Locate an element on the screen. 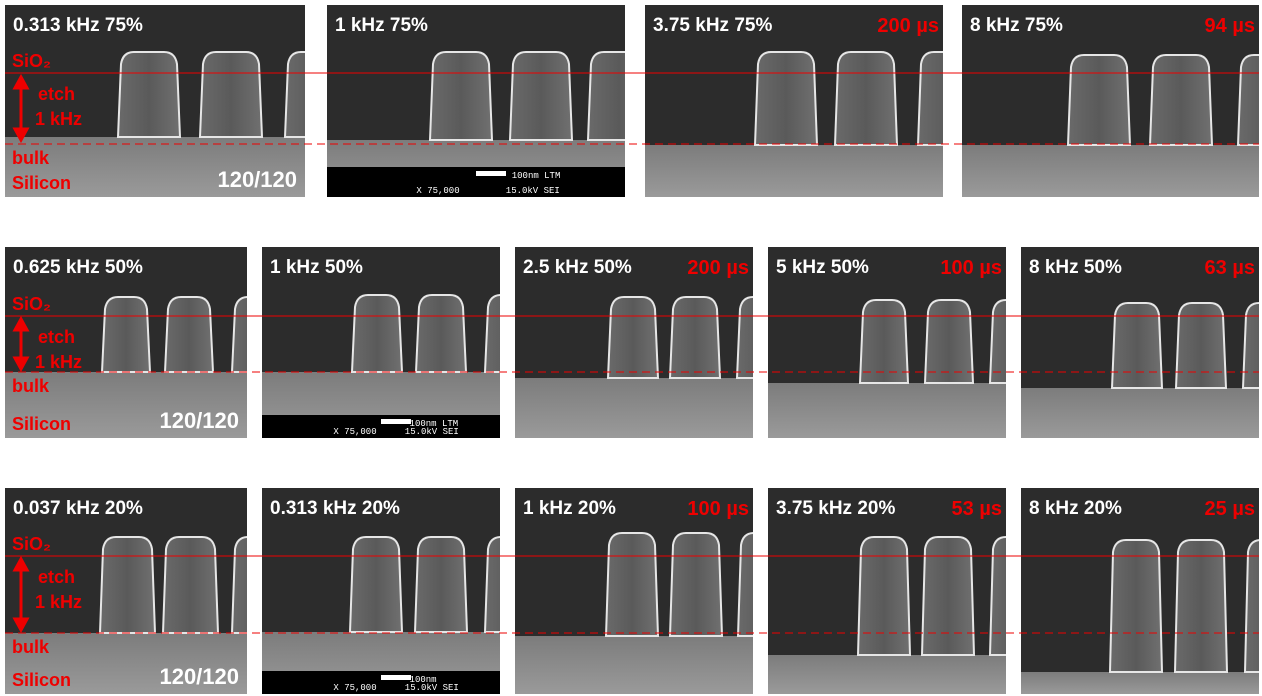 The height and width of the screenshot is (696, 1262). pulse-time: 100 µs is located at coordinates (718, 509).